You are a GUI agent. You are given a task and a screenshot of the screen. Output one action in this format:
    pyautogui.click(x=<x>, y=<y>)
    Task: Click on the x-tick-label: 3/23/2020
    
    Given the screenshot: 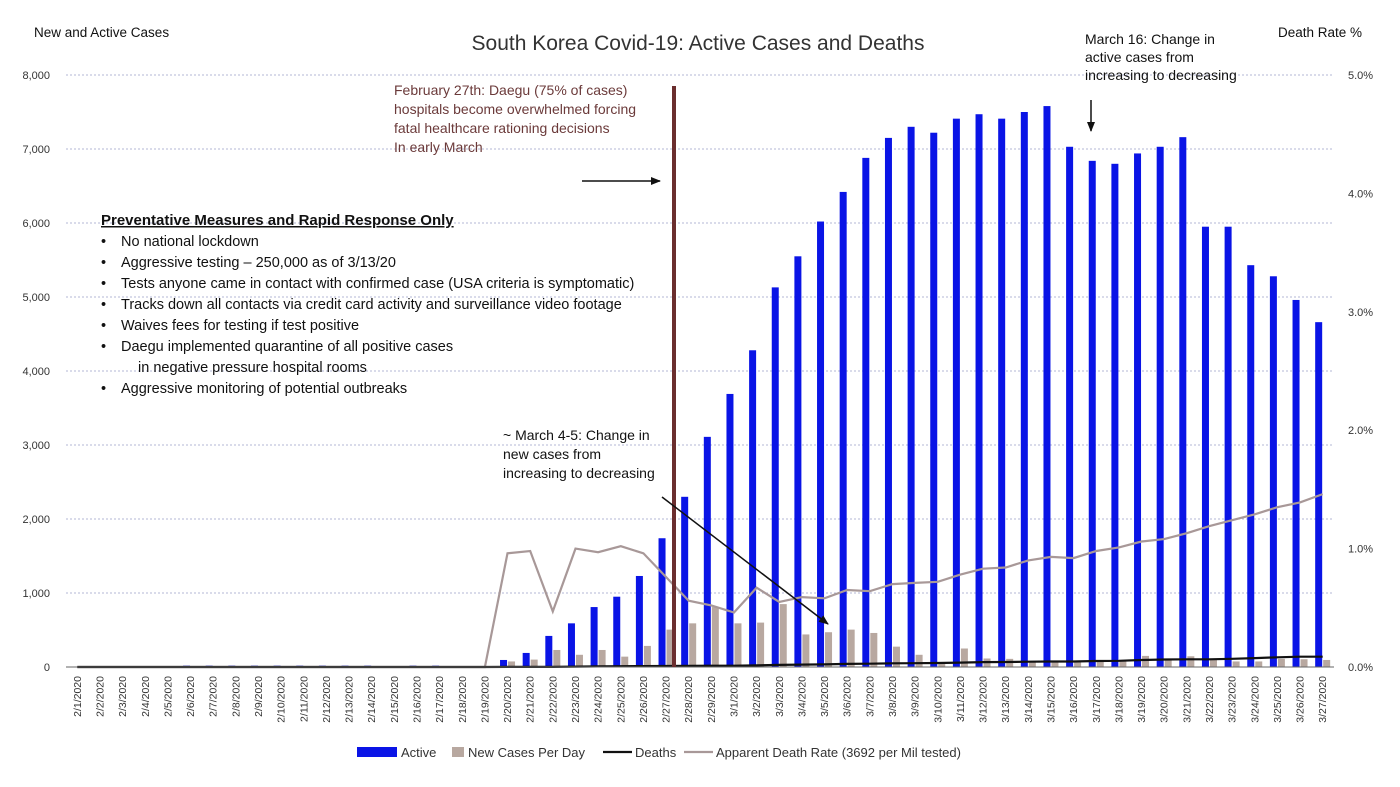 What is the action you would take?
    pyautogui.click(x=1233, y=699)
    